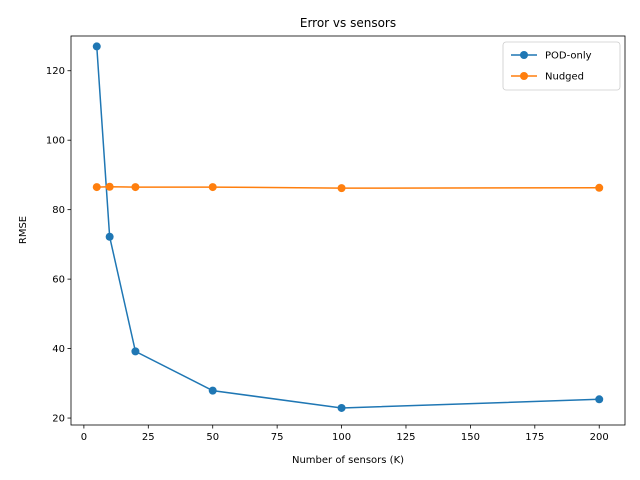 This screenshot has width=640, height=480. I want to click on x-tick-label: 175, so click(534, 437).